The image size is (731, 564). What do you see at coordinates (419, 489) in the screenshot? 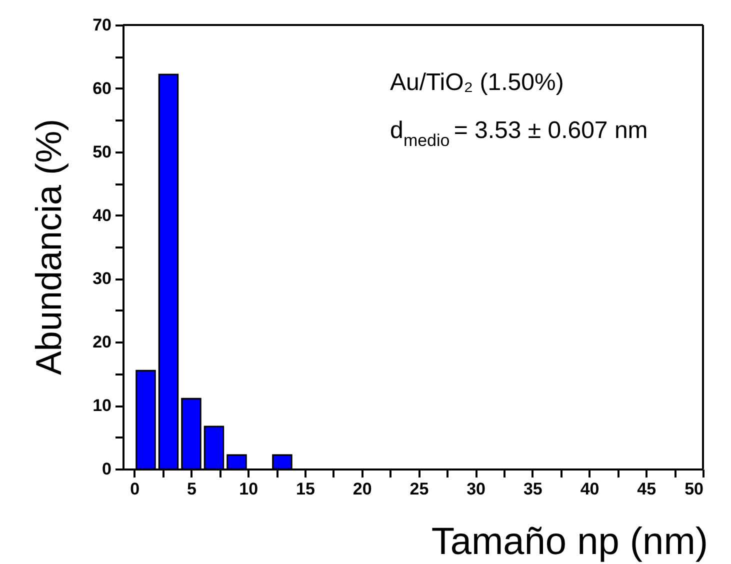
I see `x-tick-label: 25` at bounding box center [419, 489].